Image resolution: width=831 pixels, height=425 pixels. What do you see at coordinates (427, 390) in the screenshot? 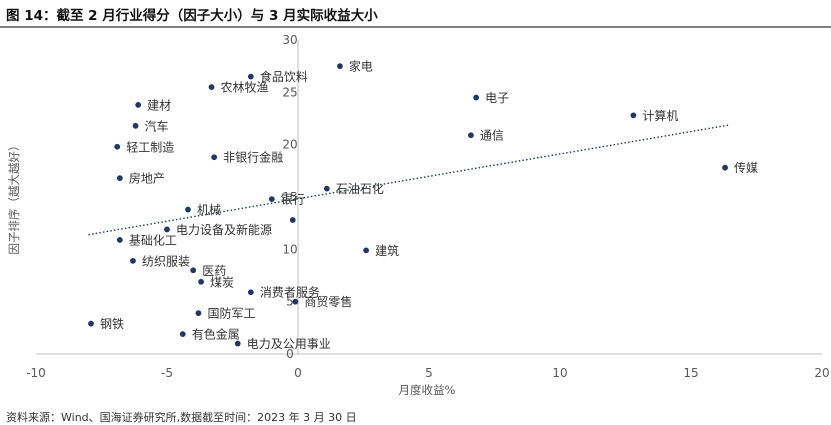
I see `x-axis-title: 月度收益%` at bounding box center [427, 390].